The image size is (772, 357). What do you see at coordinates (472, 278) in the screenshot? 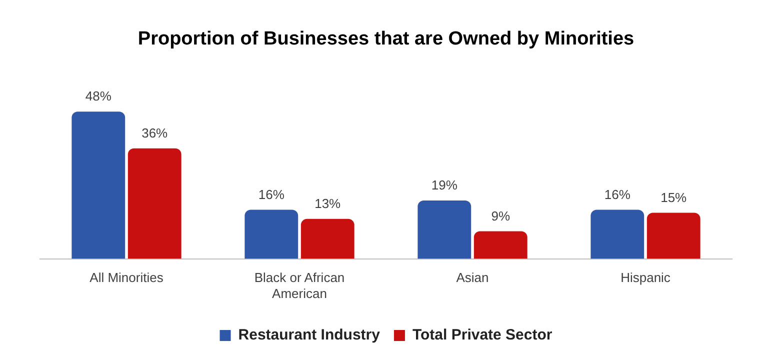
I see `x-tick-label: Asian` at bounding box center [472, 278].